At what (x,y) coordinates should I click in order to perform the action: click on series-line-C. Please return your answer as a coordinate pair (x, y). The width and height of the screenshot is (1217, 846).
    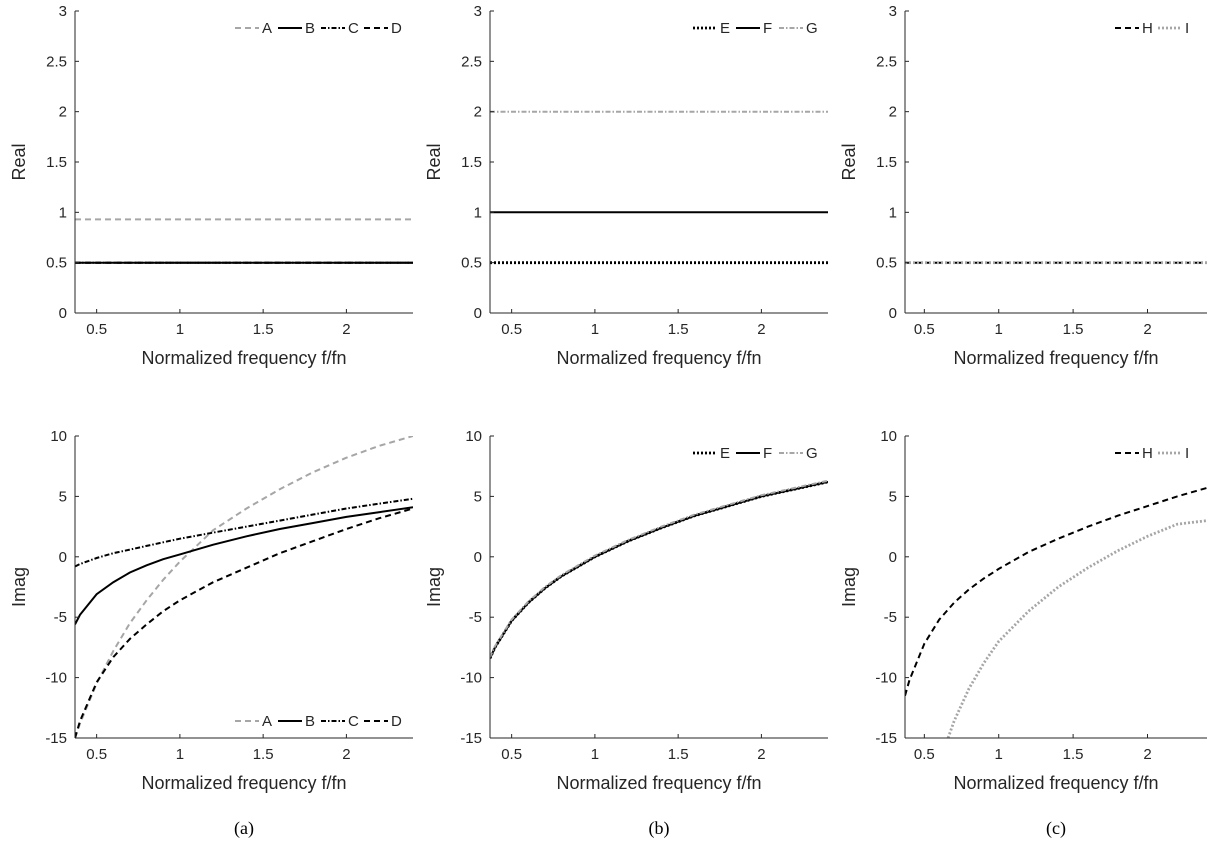
    Looking at the image, I should click on (244, 532).